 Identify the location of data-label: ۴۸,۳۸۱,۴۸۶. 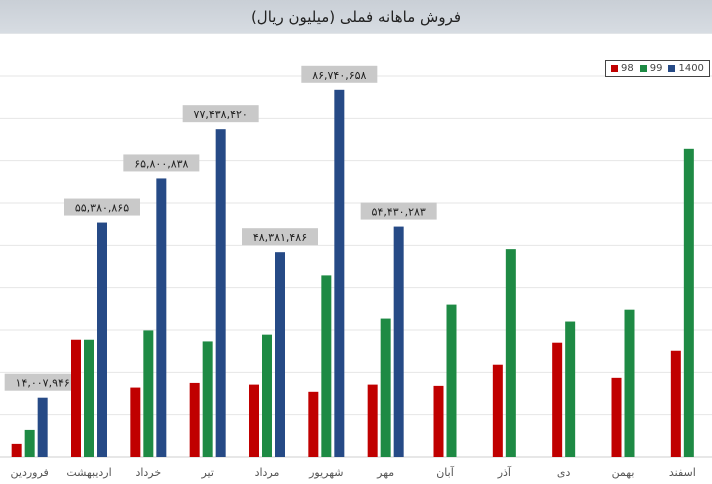
(280, 237).